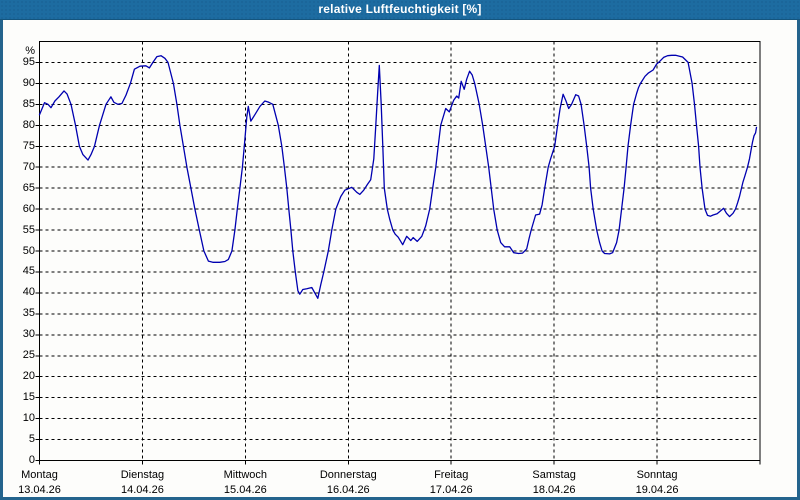 The image size is (800, 500). What do you see at coordinates (245, 474) in the screenshot?
I see `x-axis-day-label-Mittwoch: Mittwoch` at bounding box center [245, 474].